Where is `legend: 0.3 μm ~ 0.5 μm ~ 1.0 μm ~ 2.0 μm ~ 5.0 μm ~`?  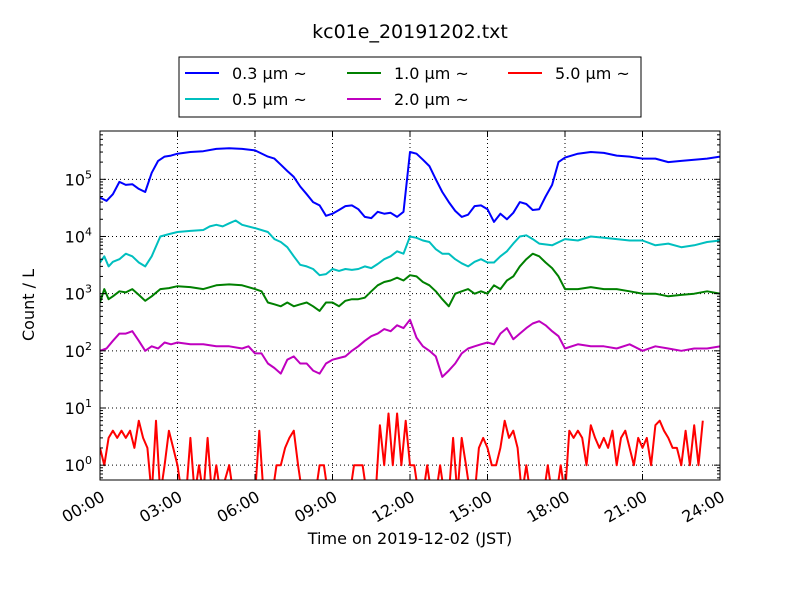 legend: 0.3 μm ~ 0.5 μm ~ 1.0 μm ~ 2.0 μm ~ 5.0 μm ~ is located at coordinates (410, 87).